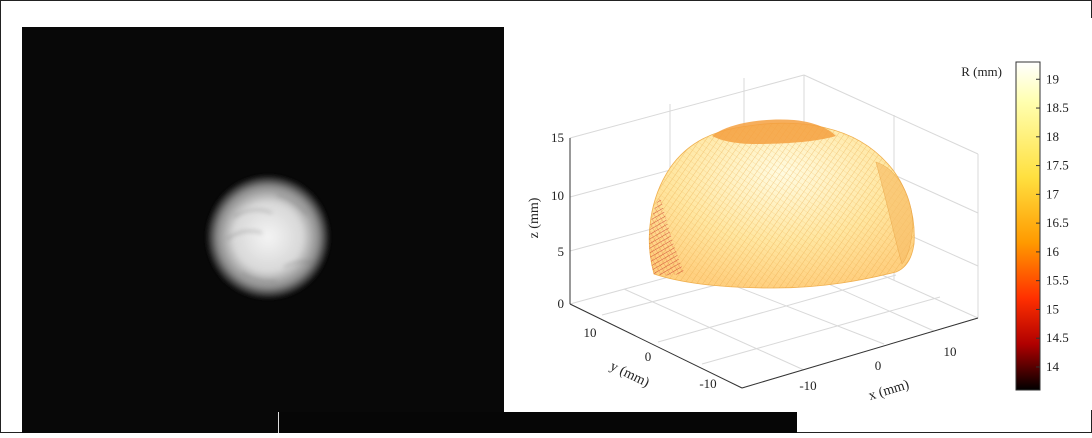 Image resolution: width=1092 pixels, height=438 pixels. I want to click on x-tick-label: -10, so click(807, 385).